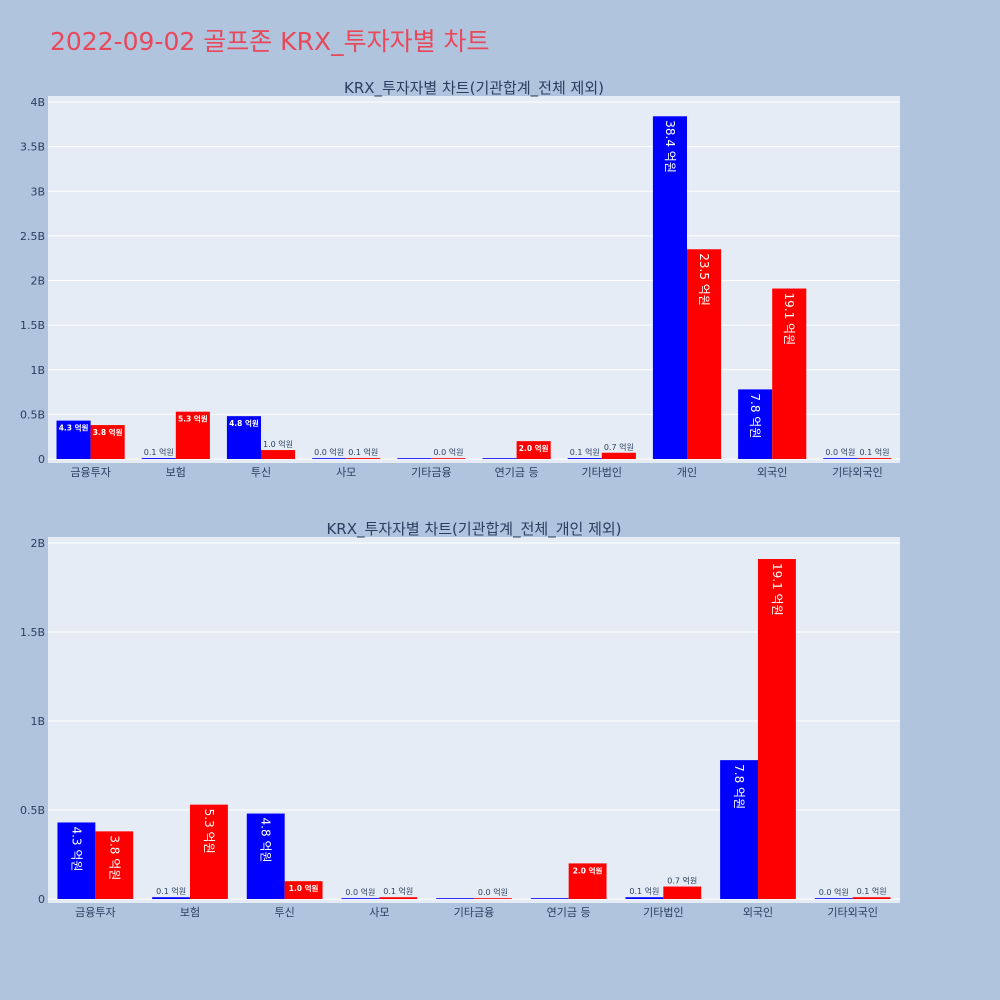 The height and width of the screenshot is (1000, 1000). I want to click on x-tick-label: 개인, so click(687, 472).